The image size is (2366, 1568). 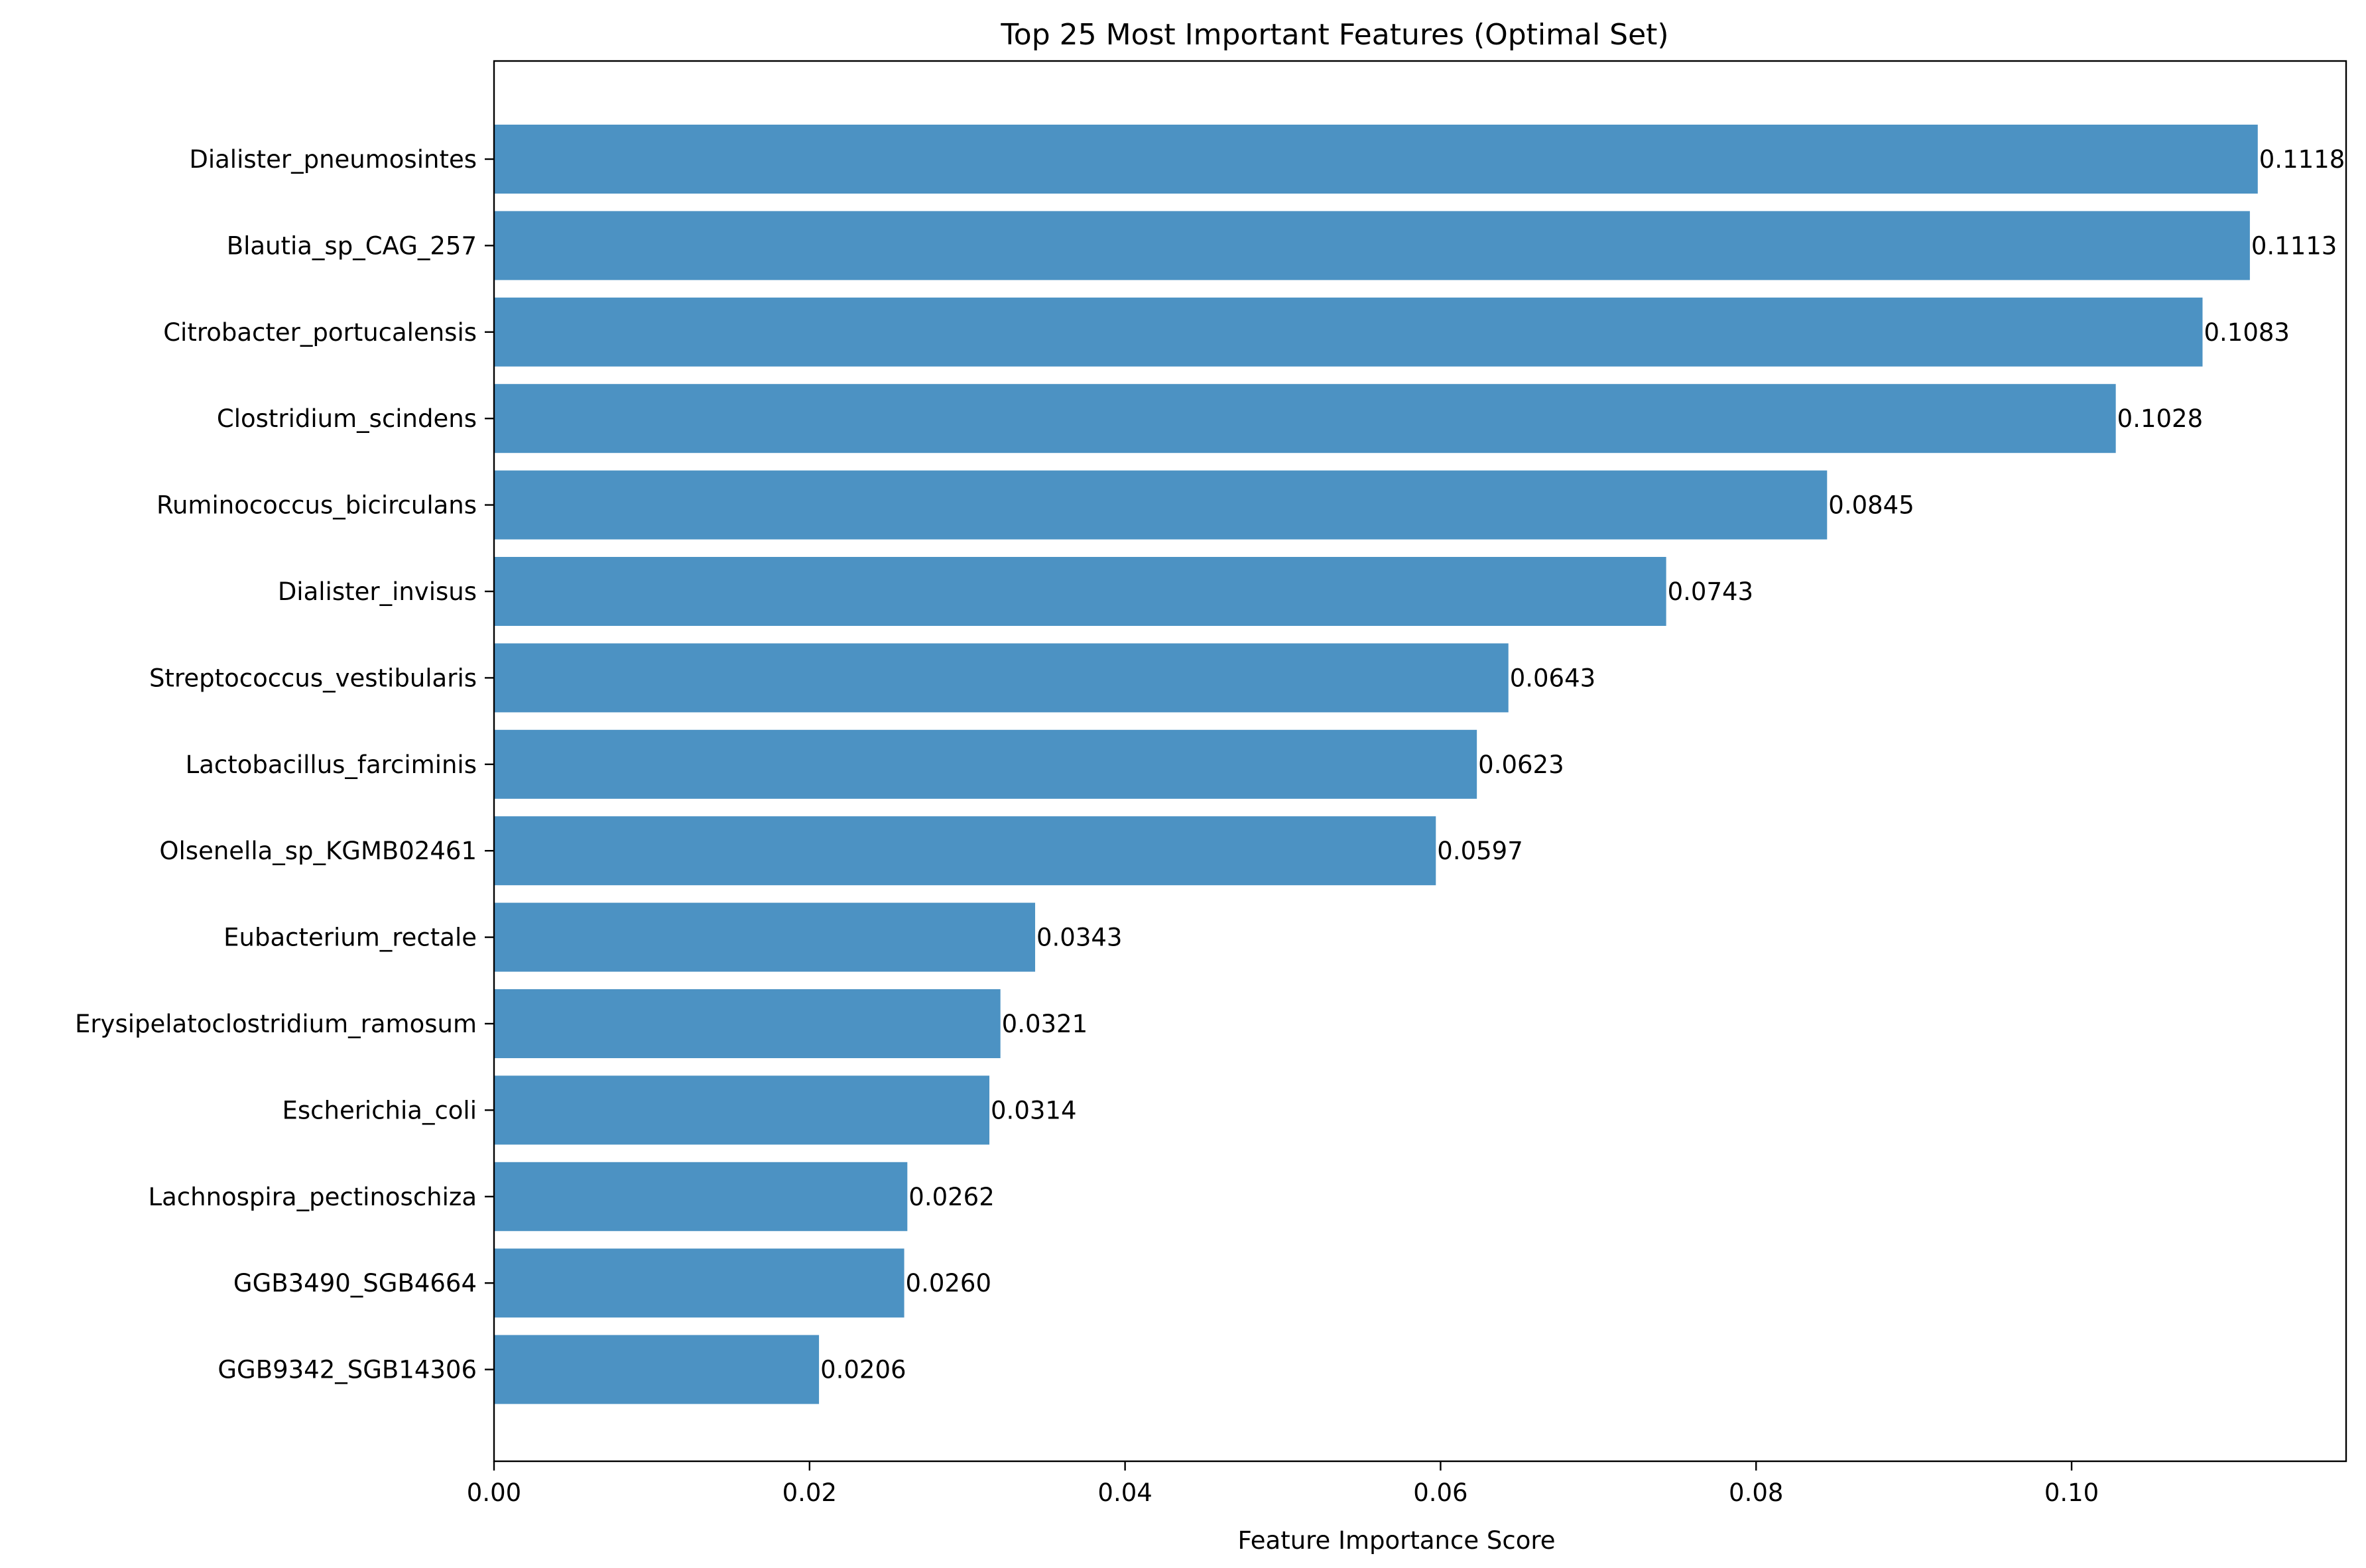 What do you see at coordinates (742, 1110) in the screenshot?
I see `bar-escherichia-coli` at bounding box center [742, 1110].